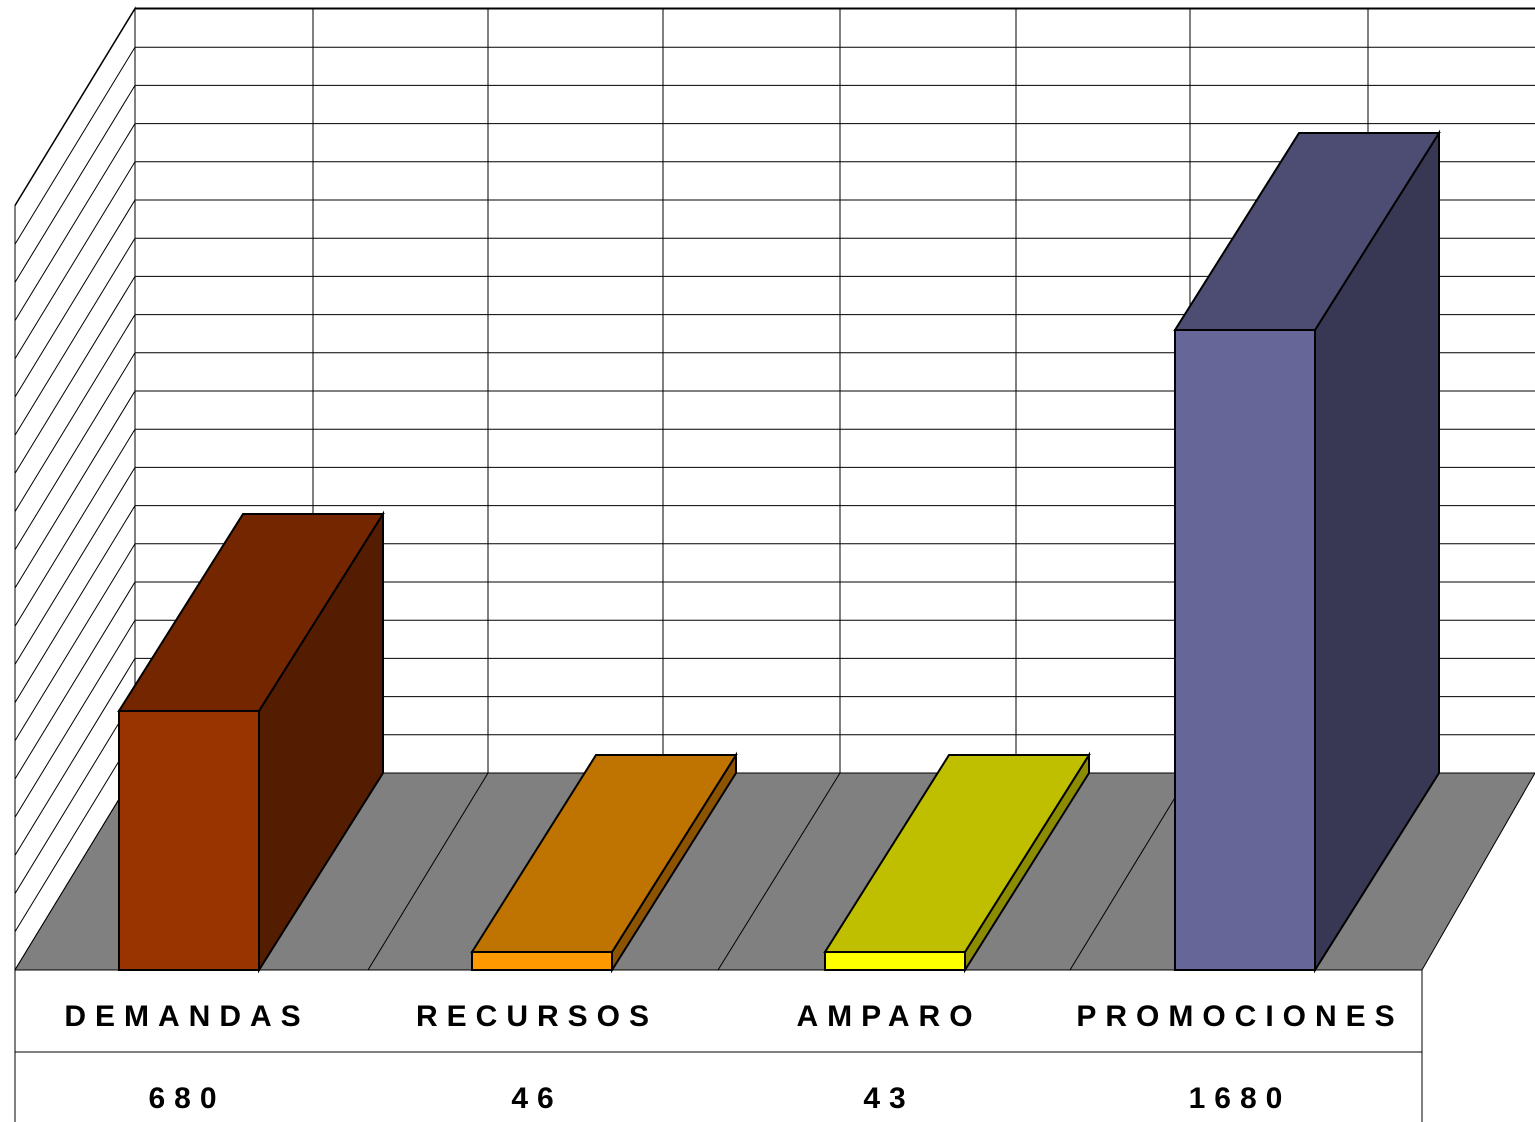  What do you see at coordinates (1239, 1016) in the screenshot?
I see `category-label-promociones: PROMOCIONES` at bounding box center [1239, 1016].